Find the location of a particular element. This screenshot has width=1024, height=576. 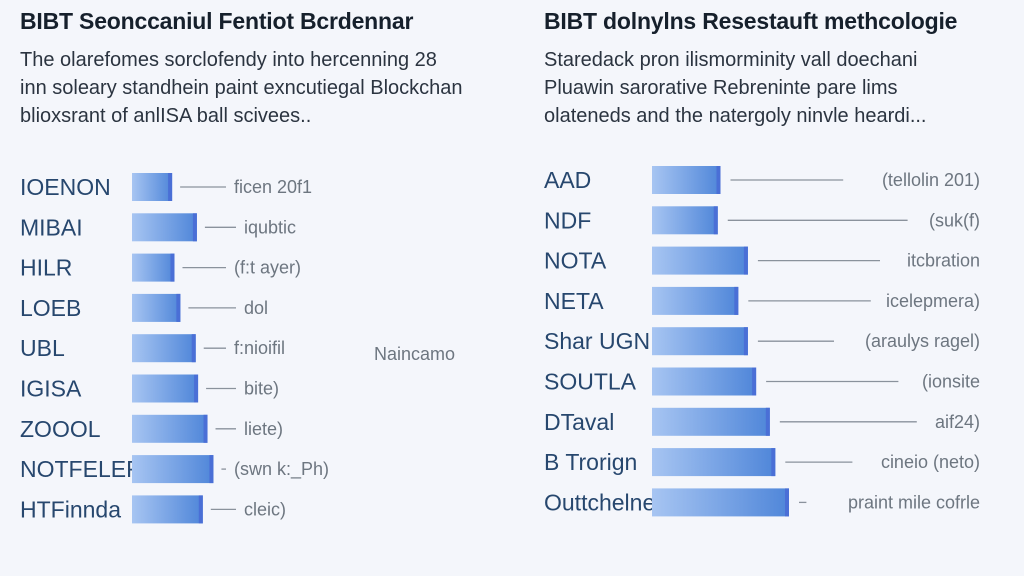

category-label: DTaval is located at coordinates (579, 422).